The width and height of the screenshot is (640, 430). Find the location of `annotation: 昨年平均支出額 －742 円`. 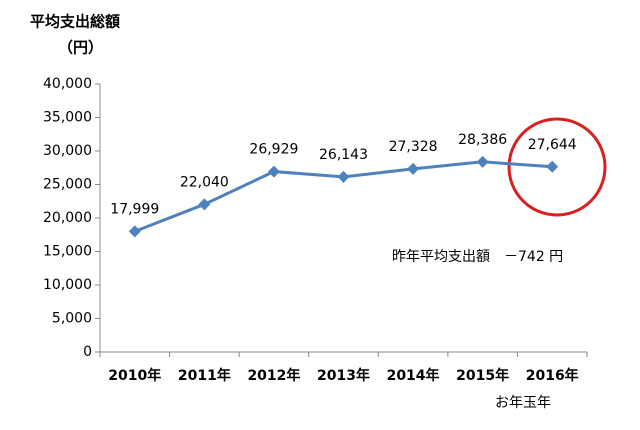

annotation: 昨年平均支出額 －742 円 is located at coordinates (477, 257).